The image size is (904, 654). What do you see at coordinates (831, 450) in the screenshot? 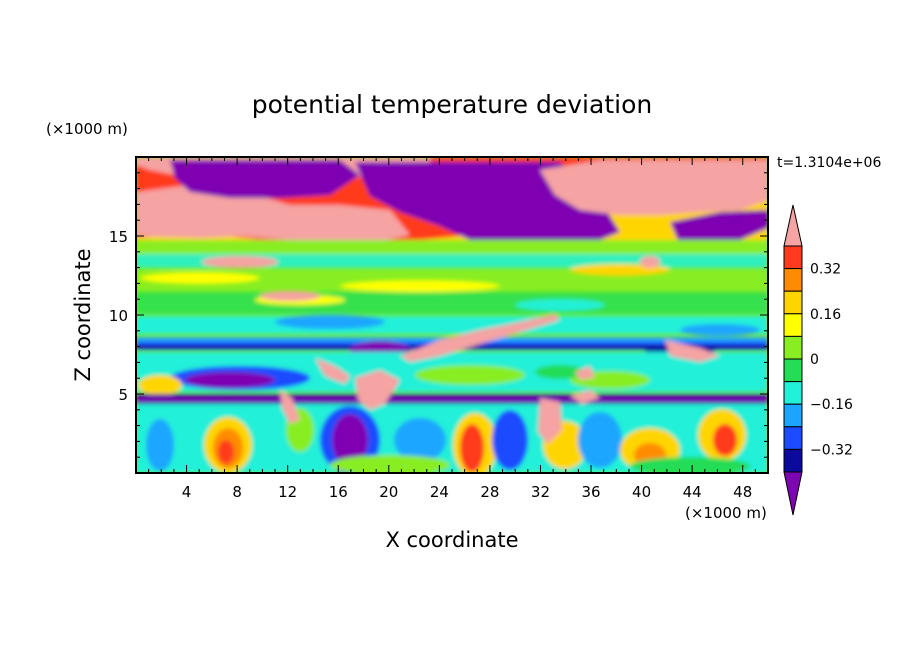
I see `colorbar-label: −0.32` at bounding box center [831, 450].